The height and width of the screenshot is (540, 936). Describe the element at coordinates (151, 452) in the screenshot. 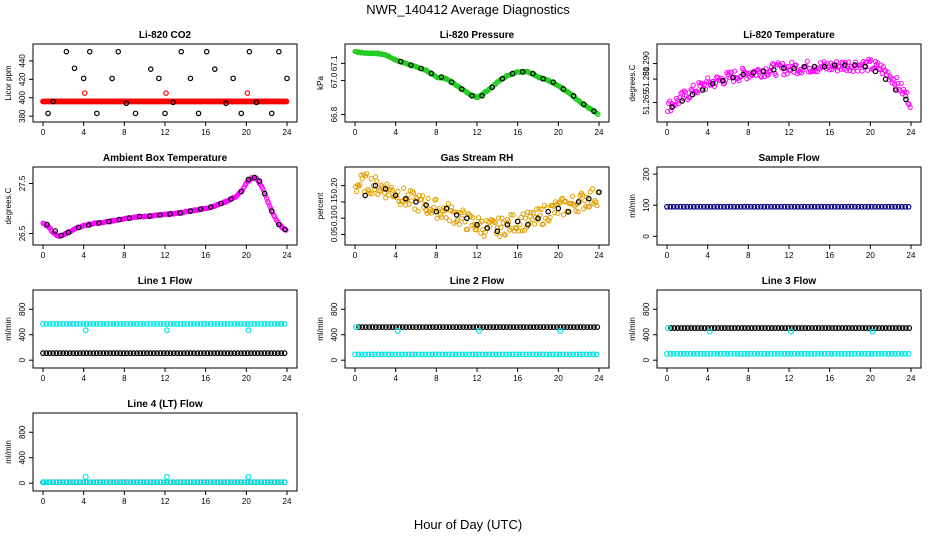

I see `panel-10: Line 4 (LT) Flow ml/min 0 4 8 12 16 20 24 0 400 800` at that location.